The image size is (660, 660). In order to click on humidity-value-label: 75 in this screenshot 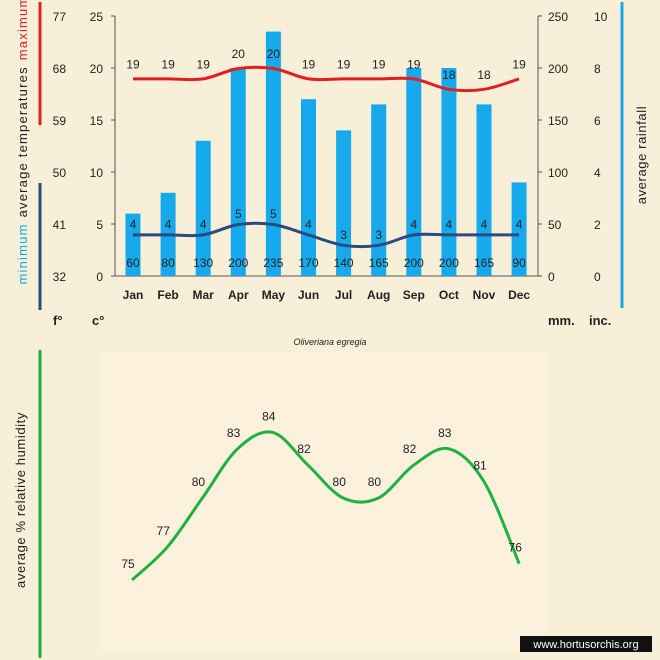, I will do `click(128, 564)`.